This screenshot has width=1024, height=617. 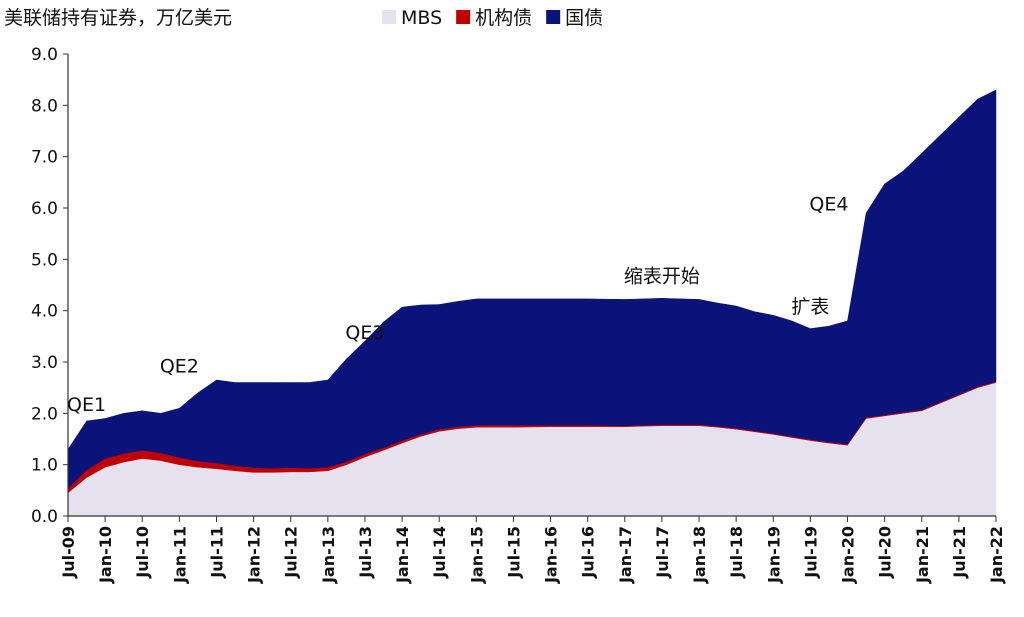 I want to click on legend-label: 机构债, so click(x=503, y=18).